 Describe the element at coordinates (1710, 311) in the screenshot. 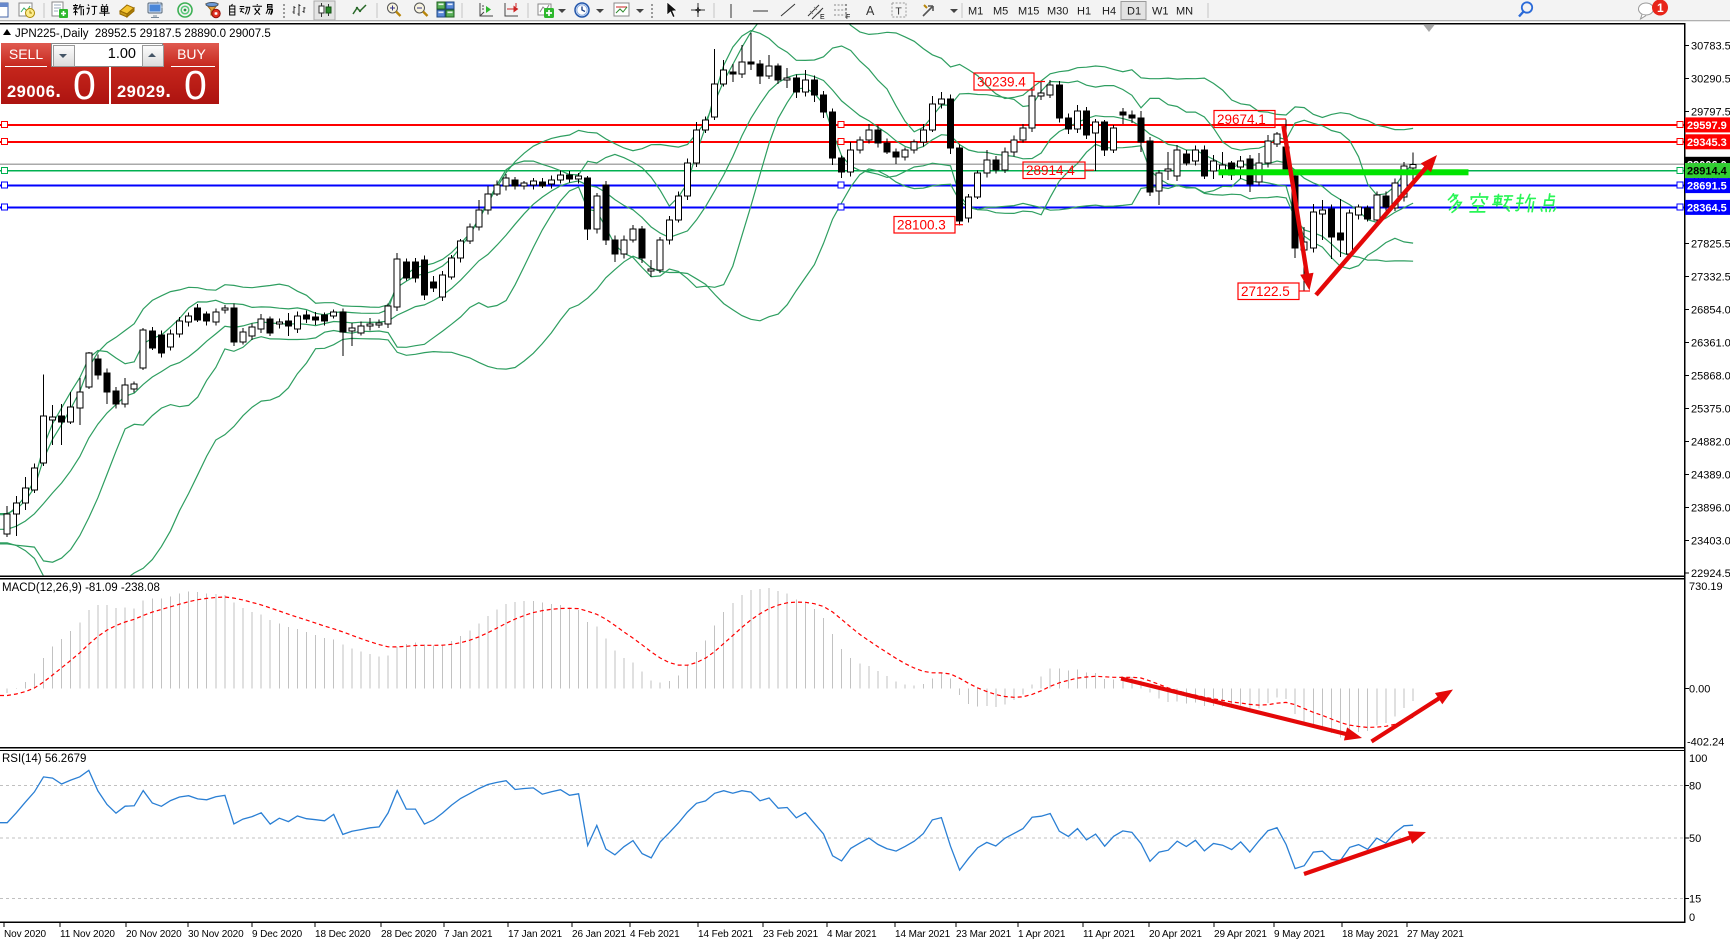

I see `svg-text: 26854.0` at that location.